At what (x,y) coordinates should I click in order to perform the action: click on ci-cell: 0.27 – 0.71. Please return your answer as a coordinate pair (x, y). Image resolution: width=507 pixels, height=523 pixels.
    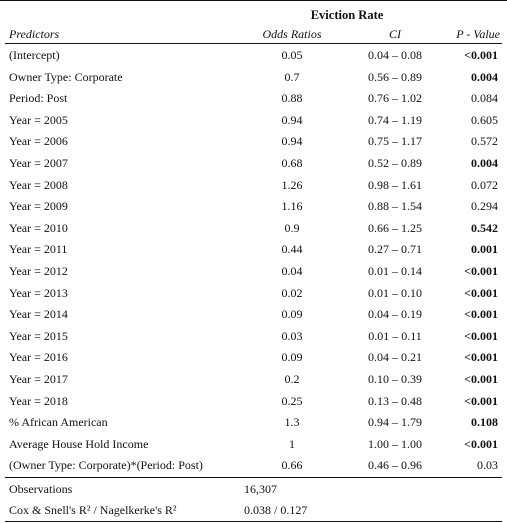
    Looking at the image, I should click on (395, 249).